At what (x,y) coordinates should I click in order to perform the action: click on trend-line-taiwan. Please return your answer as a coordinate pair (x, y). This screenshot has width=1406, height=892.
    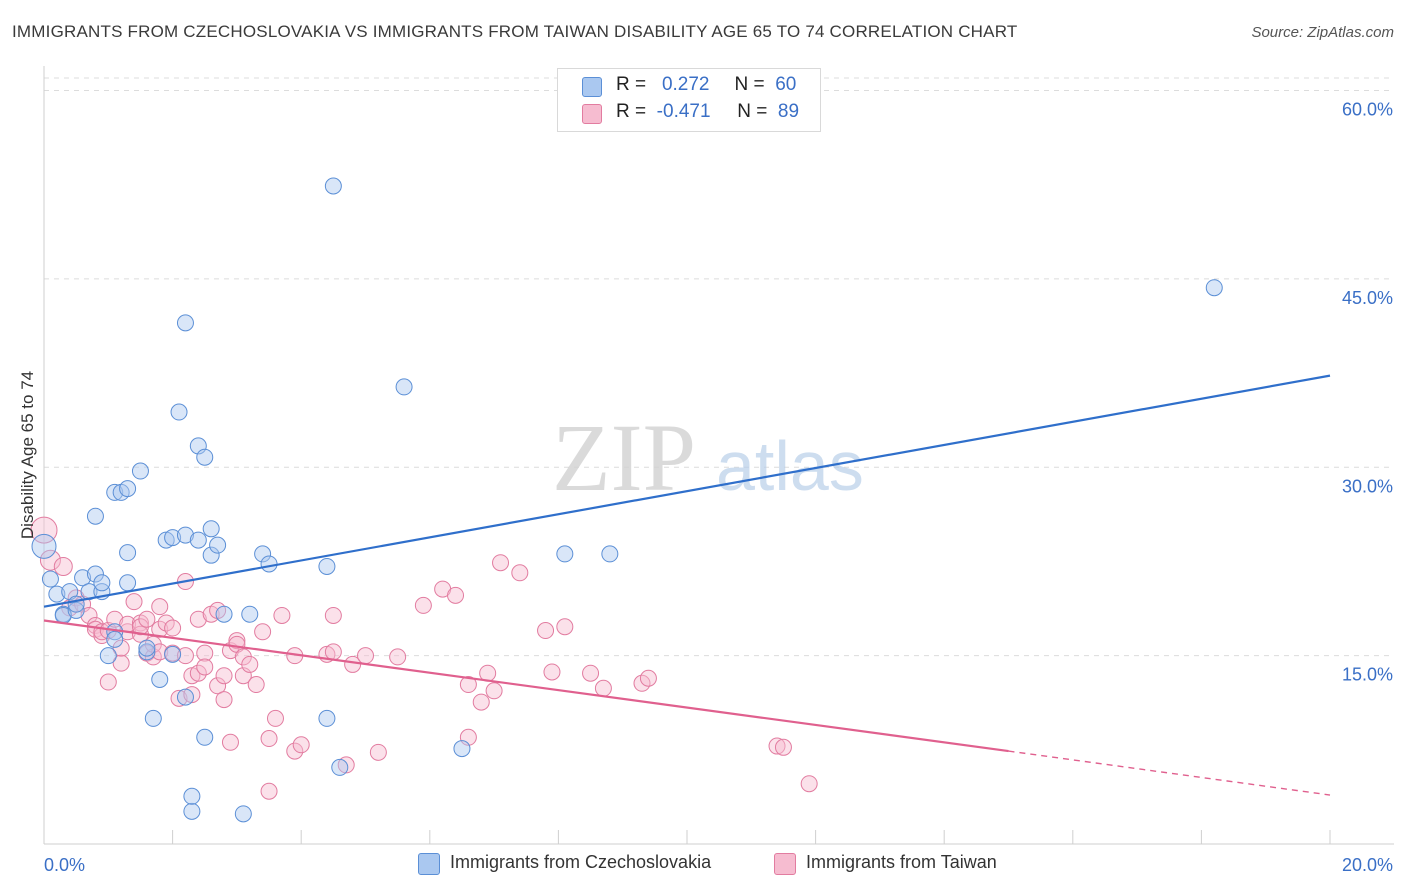
    Looking at the image, I should click on (526, 686).